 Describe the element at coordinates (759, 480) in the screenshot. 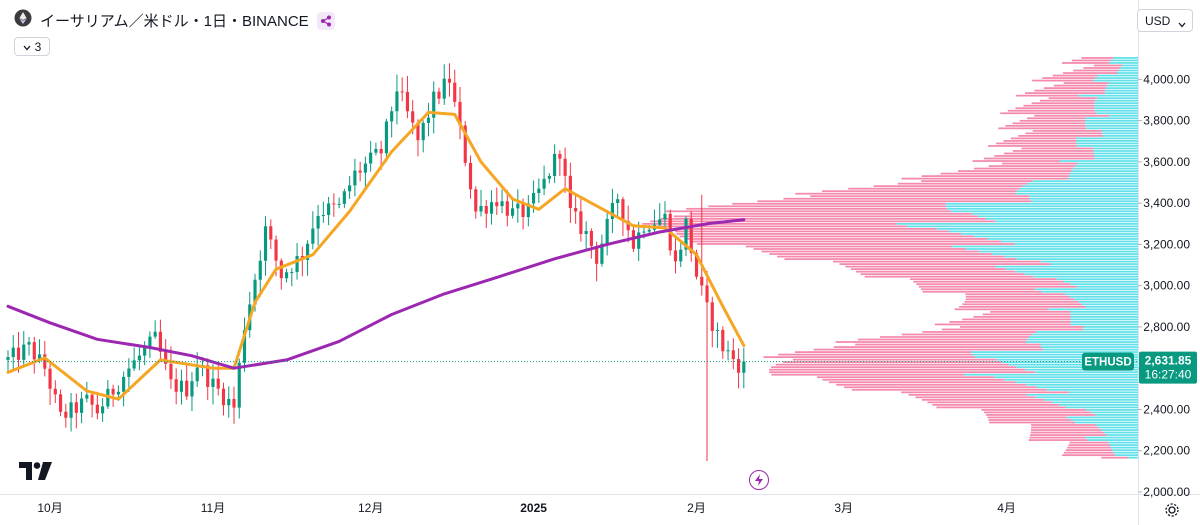

I see `lightning-icon` at that location.